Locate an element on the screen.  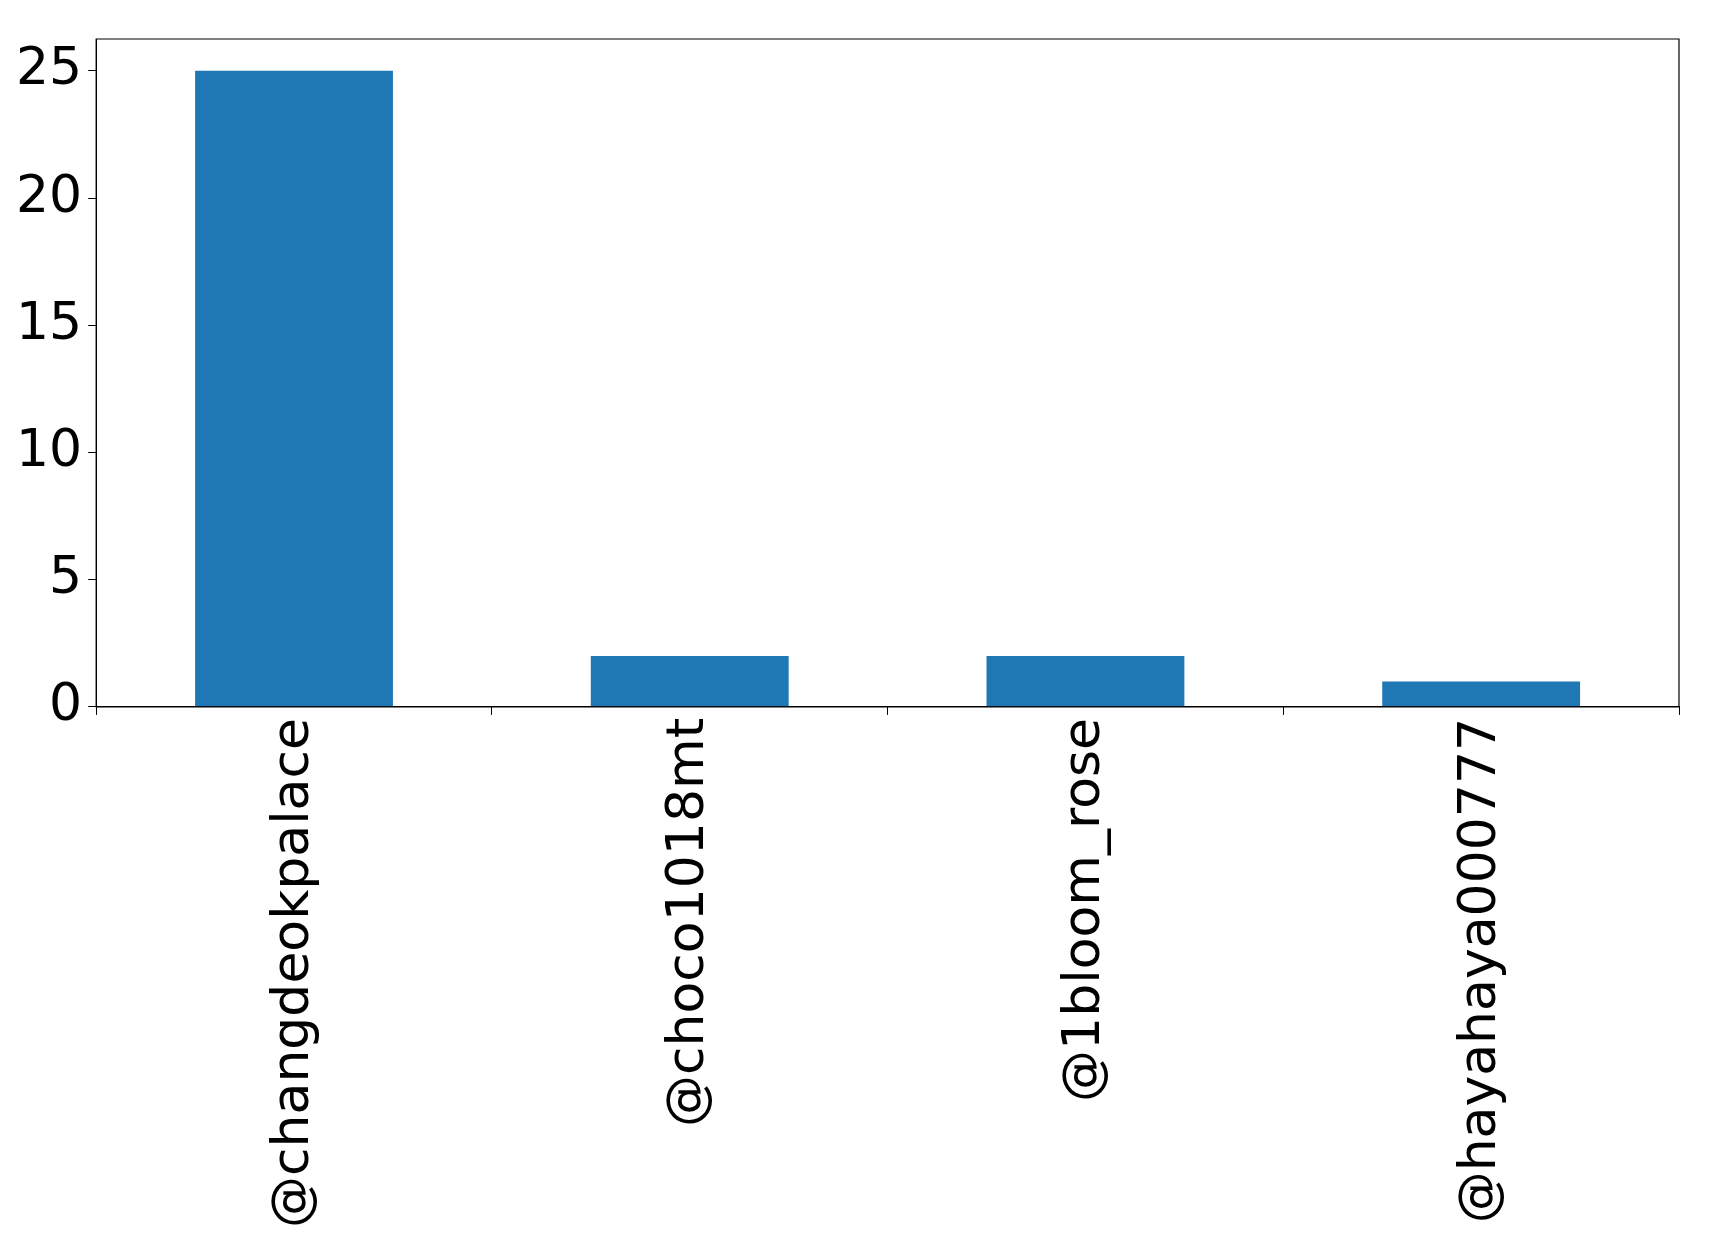
x-tick-label: @choco1018mt is located at coordinates (685, 922).